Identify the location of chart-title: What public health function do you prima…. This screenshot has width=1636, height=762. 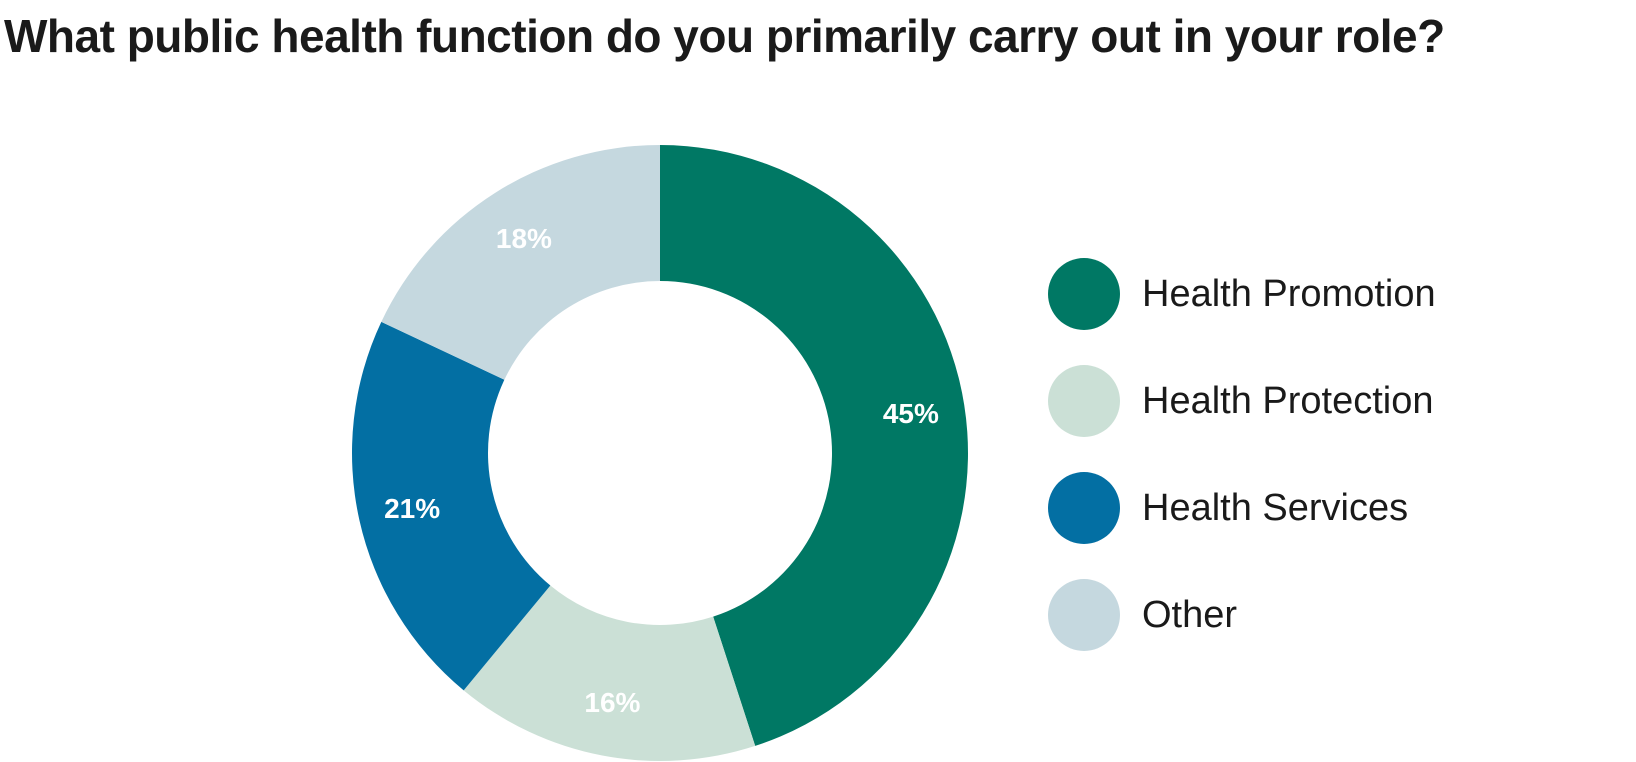
(724, 36).